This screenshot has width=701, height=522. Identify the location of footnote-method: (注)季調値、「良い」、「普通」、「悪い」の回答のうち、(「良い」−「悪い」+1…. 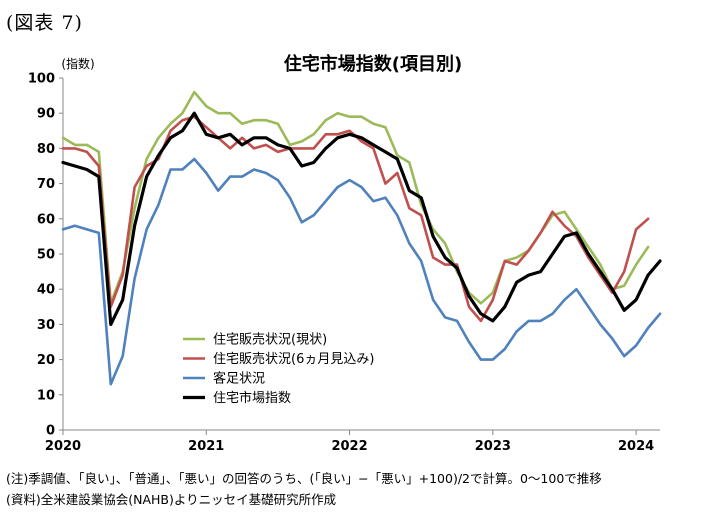
(304, 478).